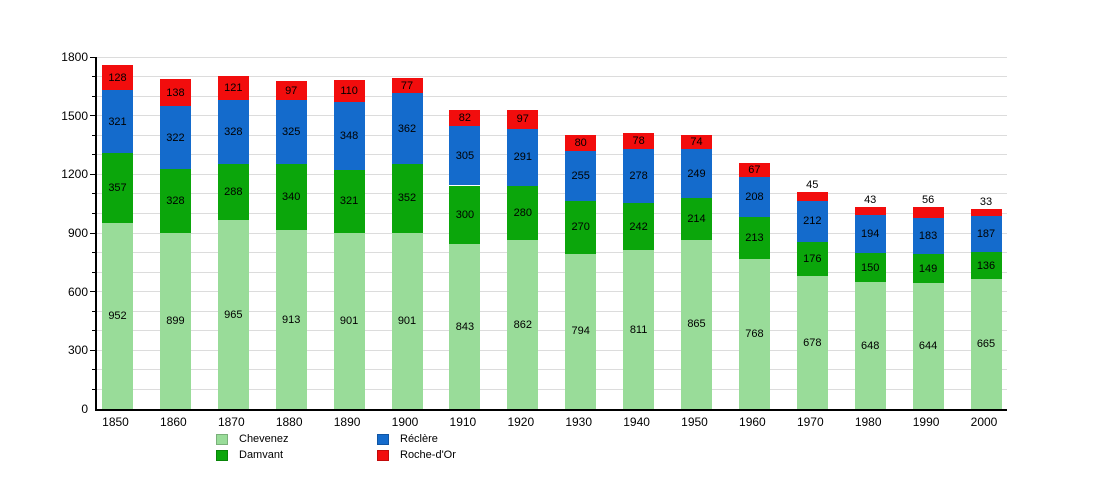 Image resolution: width=1100 pixels, height=500 pixels. I want to click on value-label: 255, so click(580, 176).